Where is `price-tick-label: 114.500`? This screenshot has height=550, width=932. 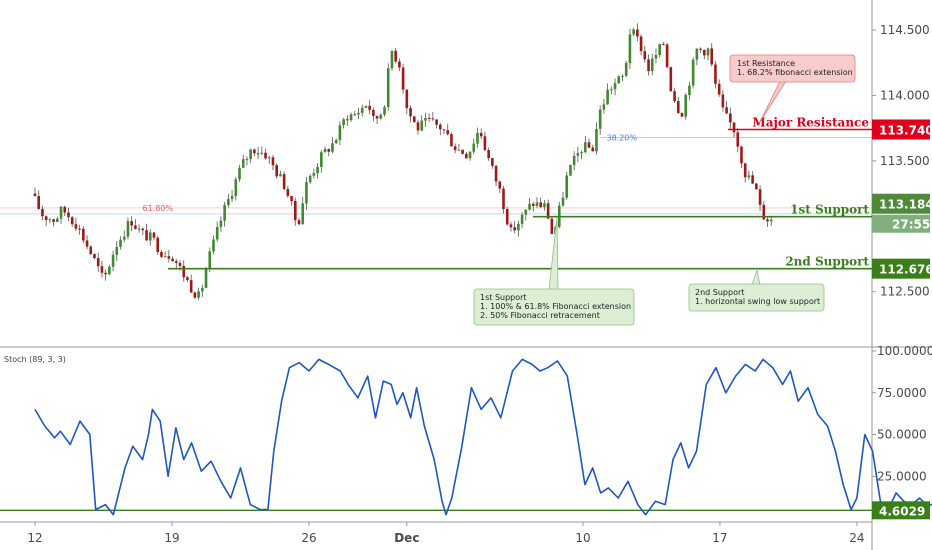
price-tick-label: 114.500 is located at coordinates (905, 30).